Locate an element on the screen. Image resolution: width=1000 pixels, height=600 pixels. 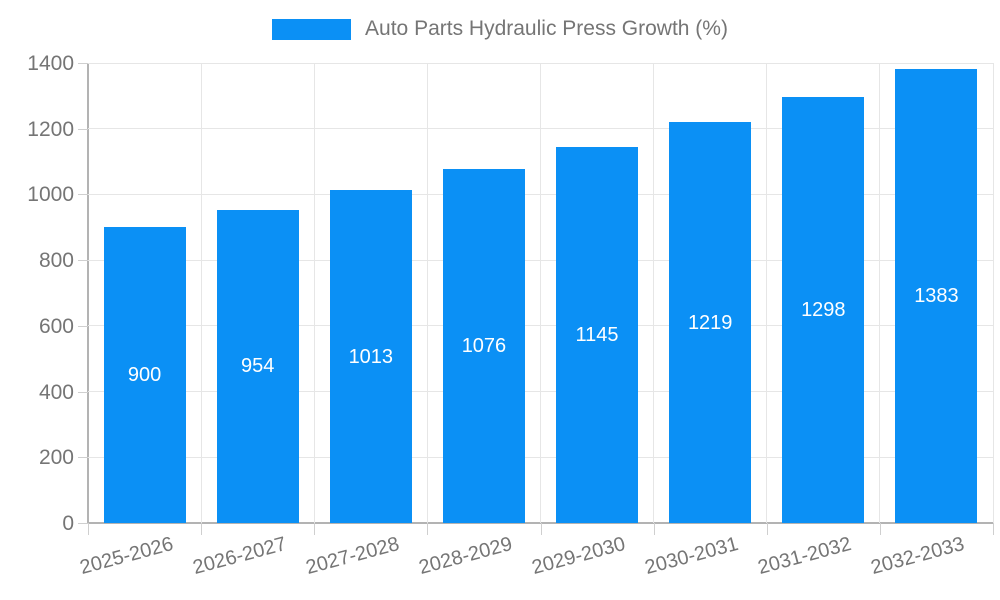
y-axis-tick-label: 800 is located at coordinates (56, 261).